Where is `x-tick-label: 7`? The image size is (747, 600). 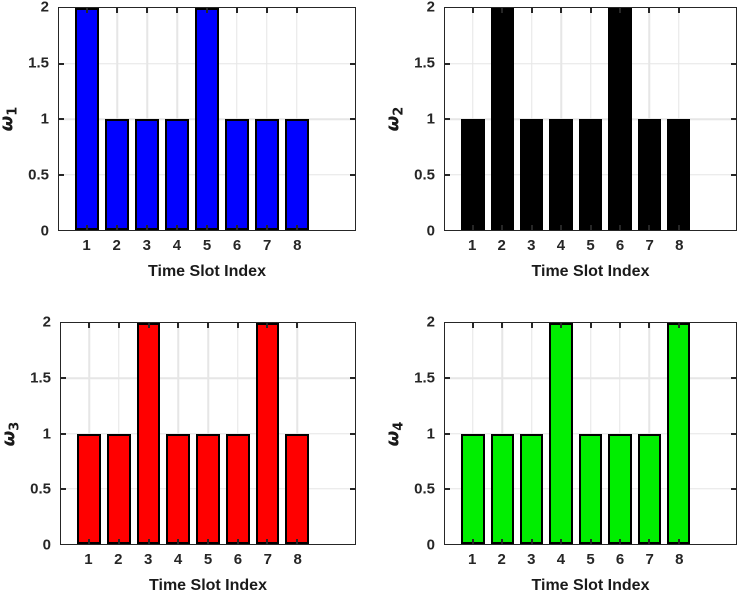 x-tick-label: 7 is located at coordinates (649, 559).